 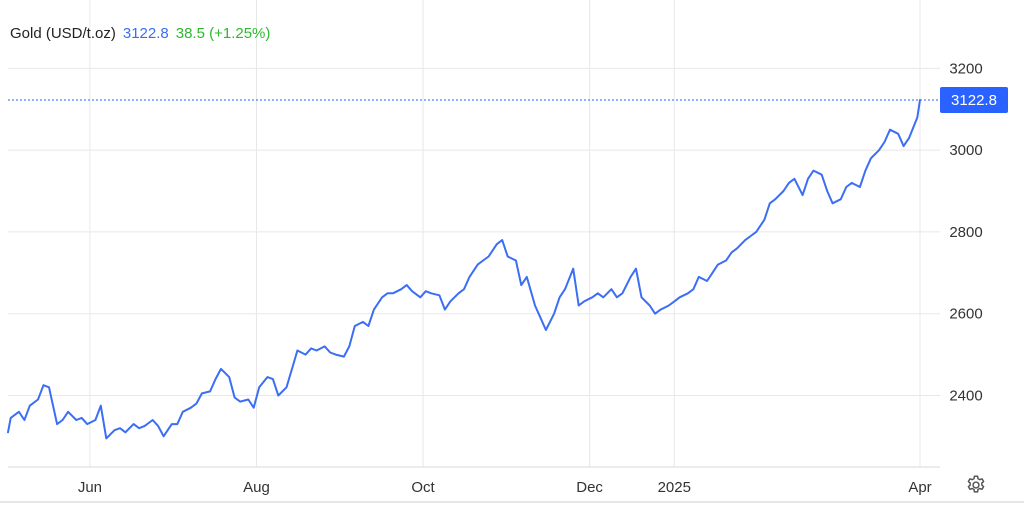 I want to click on x-tick-label: Dec, so click(x=589, y=487).